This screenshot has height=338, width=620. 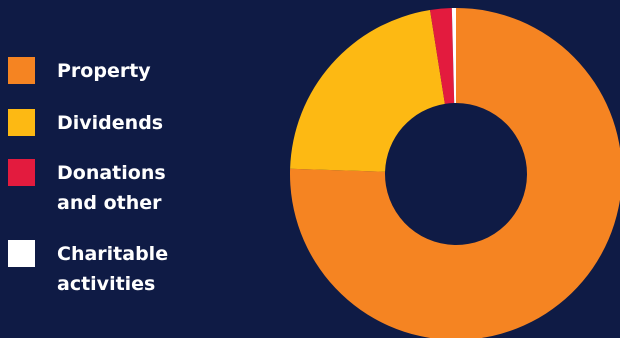 What do you see at coordinates (21, 253) in the screenshot?
I see `legend-swatch-charitable` at bounding box center [21, 253].